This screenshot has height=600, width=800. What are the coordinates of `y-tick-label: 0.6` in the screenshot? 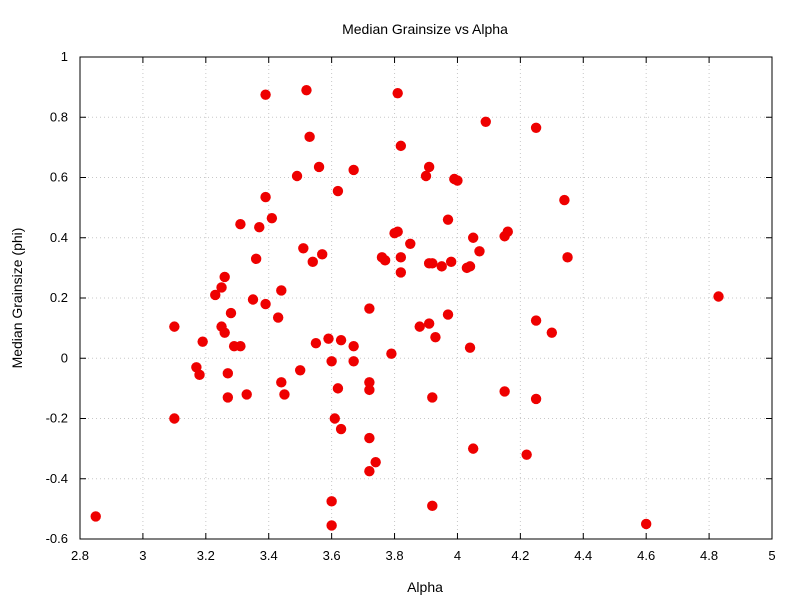 It's located at (59, 177).